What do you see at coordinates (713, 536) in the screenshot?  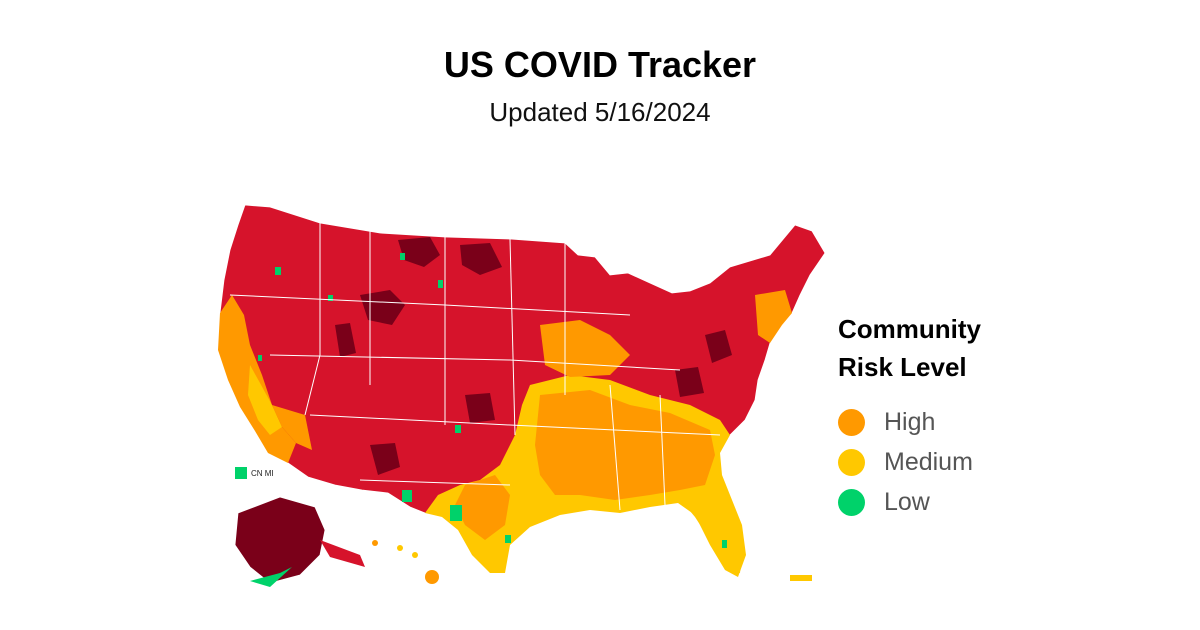 I see `region-florida-medium` at bounding box center [713, 536].